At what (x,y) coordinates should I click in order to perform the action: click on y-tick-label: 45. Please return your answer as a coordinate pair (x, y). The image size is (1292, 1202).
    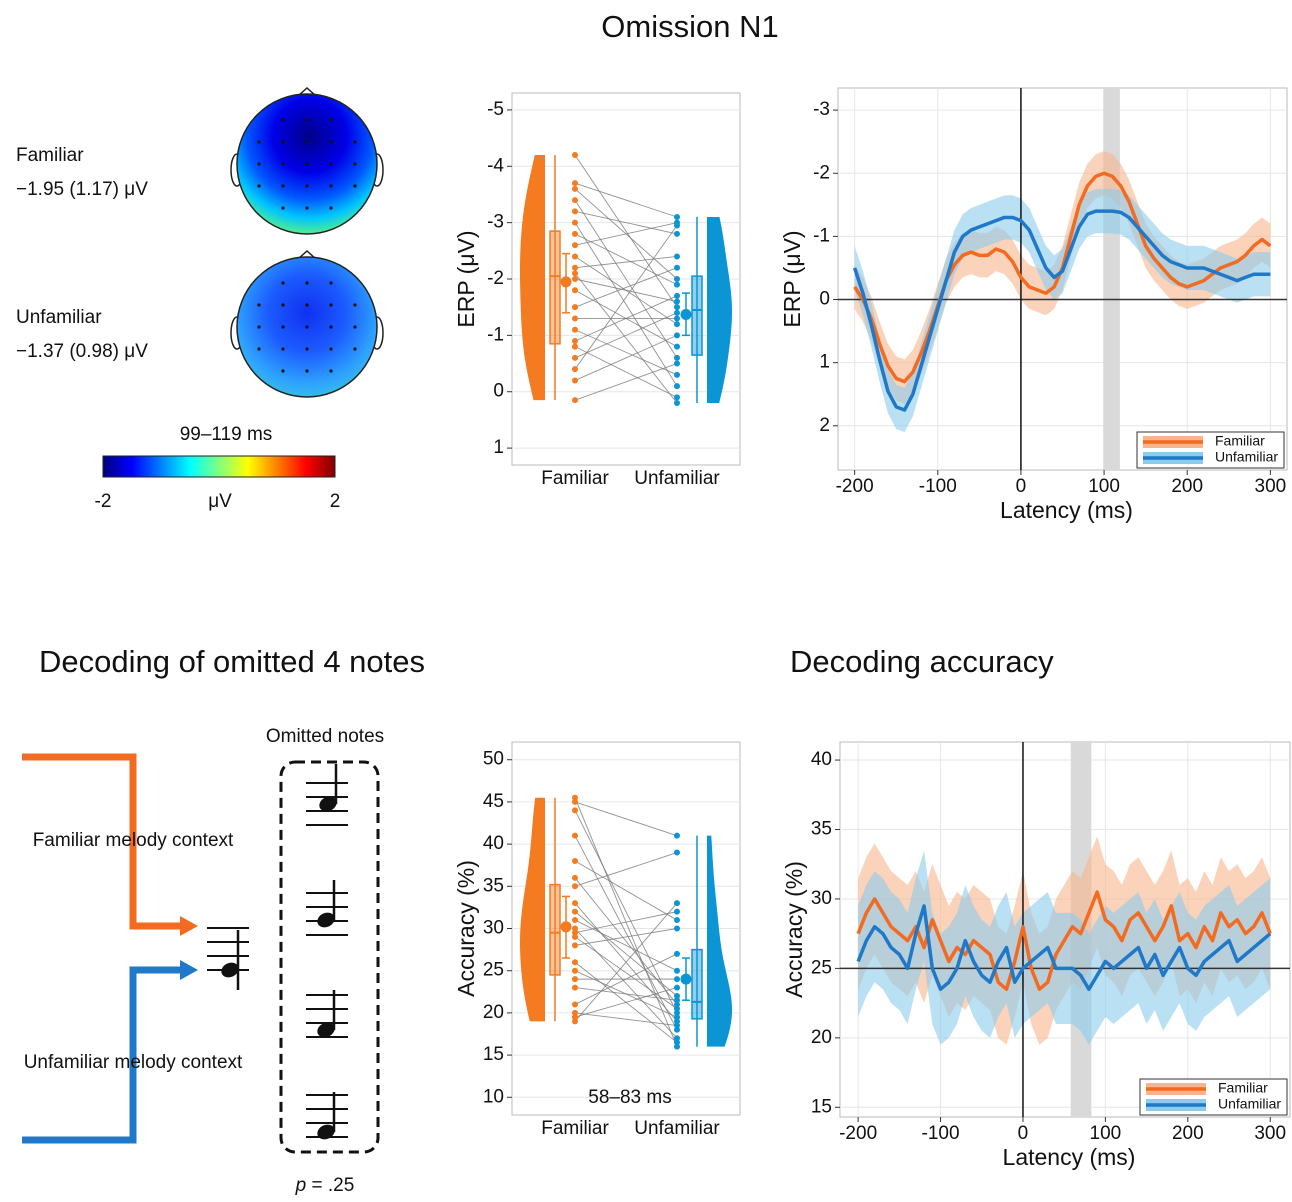
    Looking at the image, I should click on (493, 801).